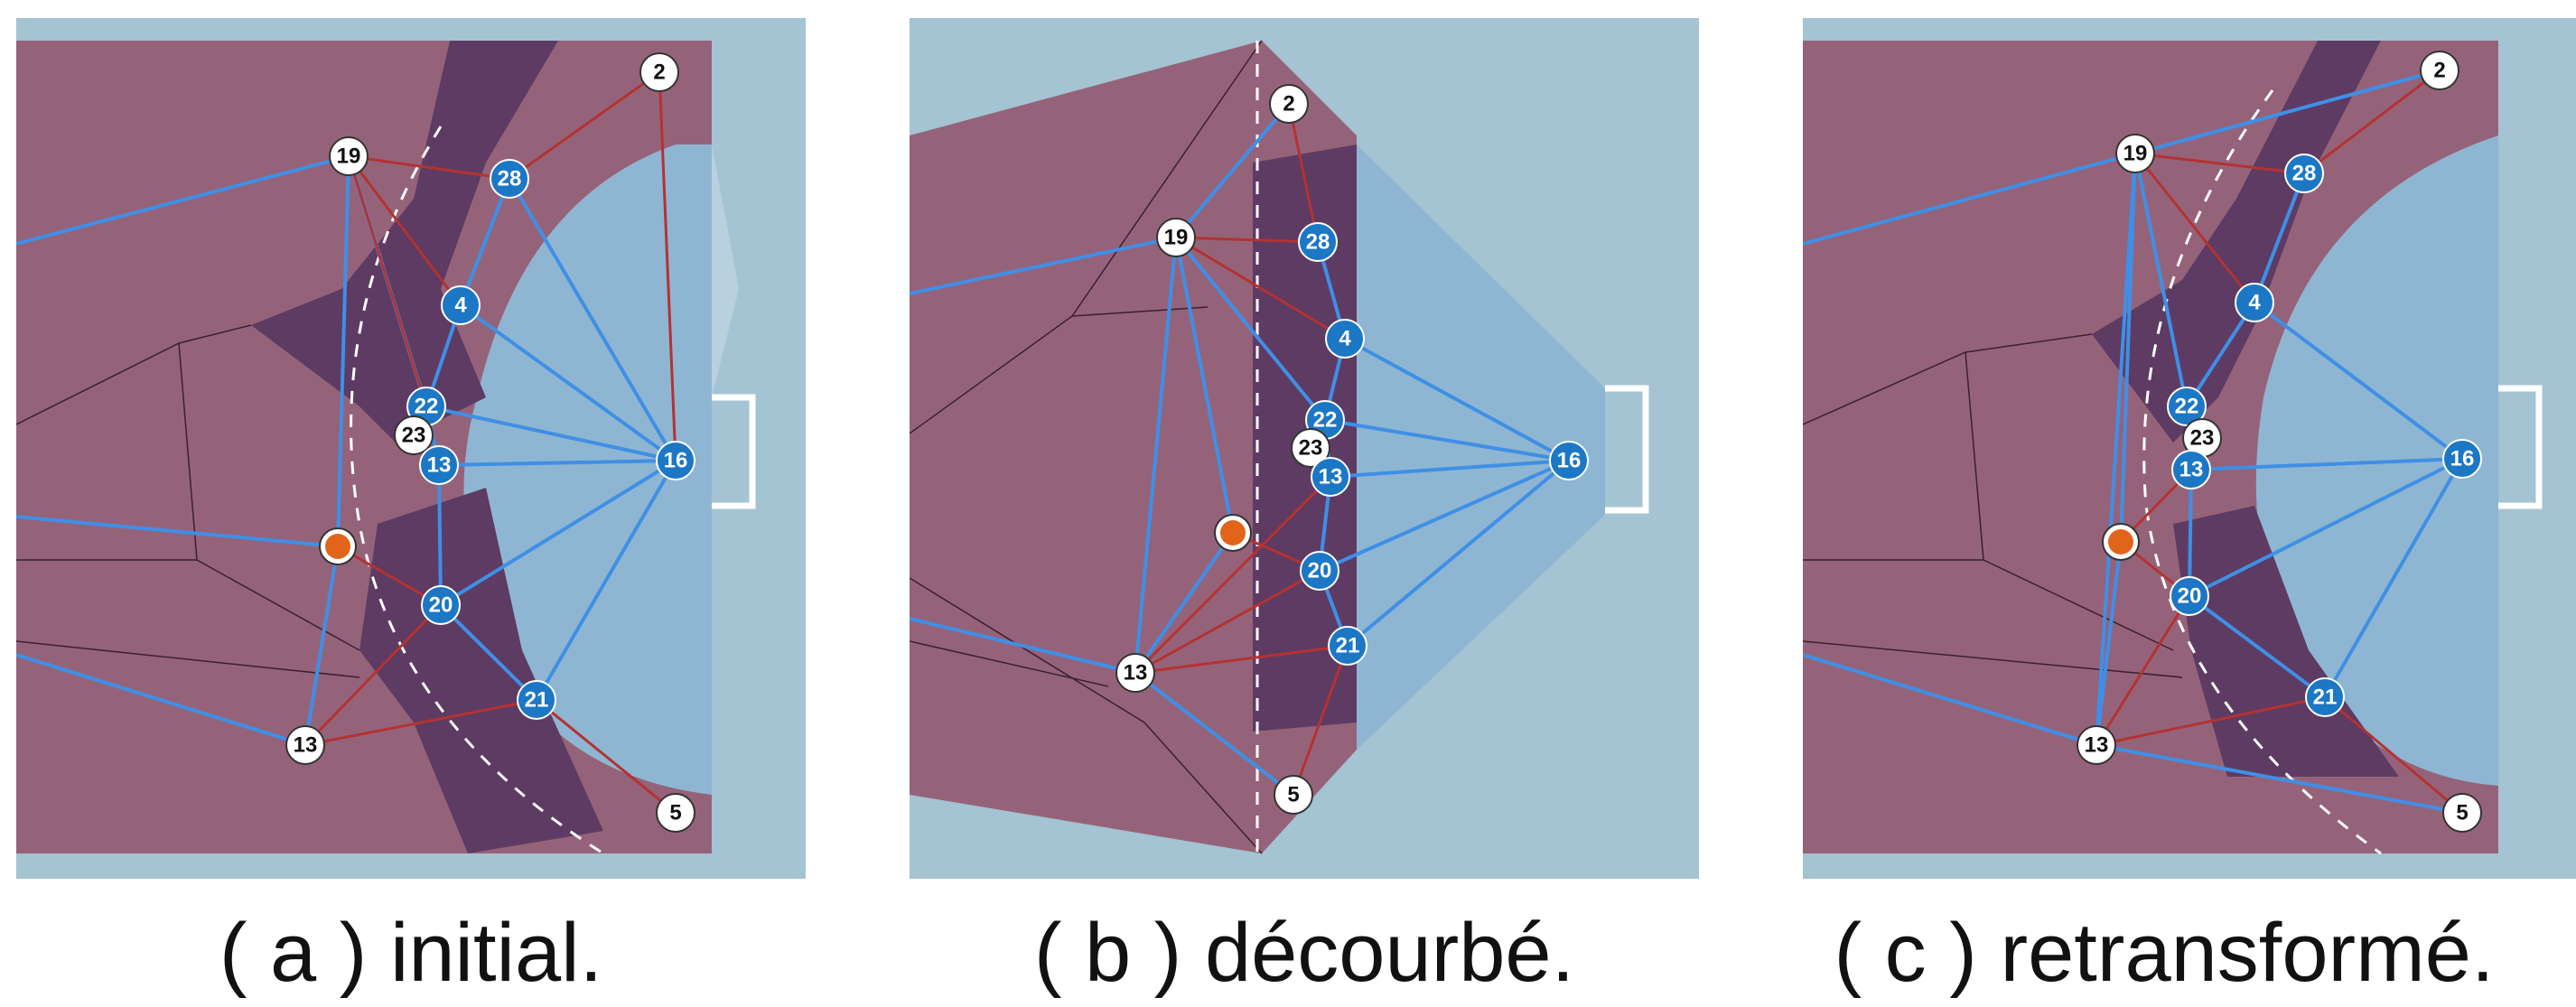  Describe the element at coordinates (411, 953) in the screenshot. I see `caption-initial: ( a ) initial.` at that location.